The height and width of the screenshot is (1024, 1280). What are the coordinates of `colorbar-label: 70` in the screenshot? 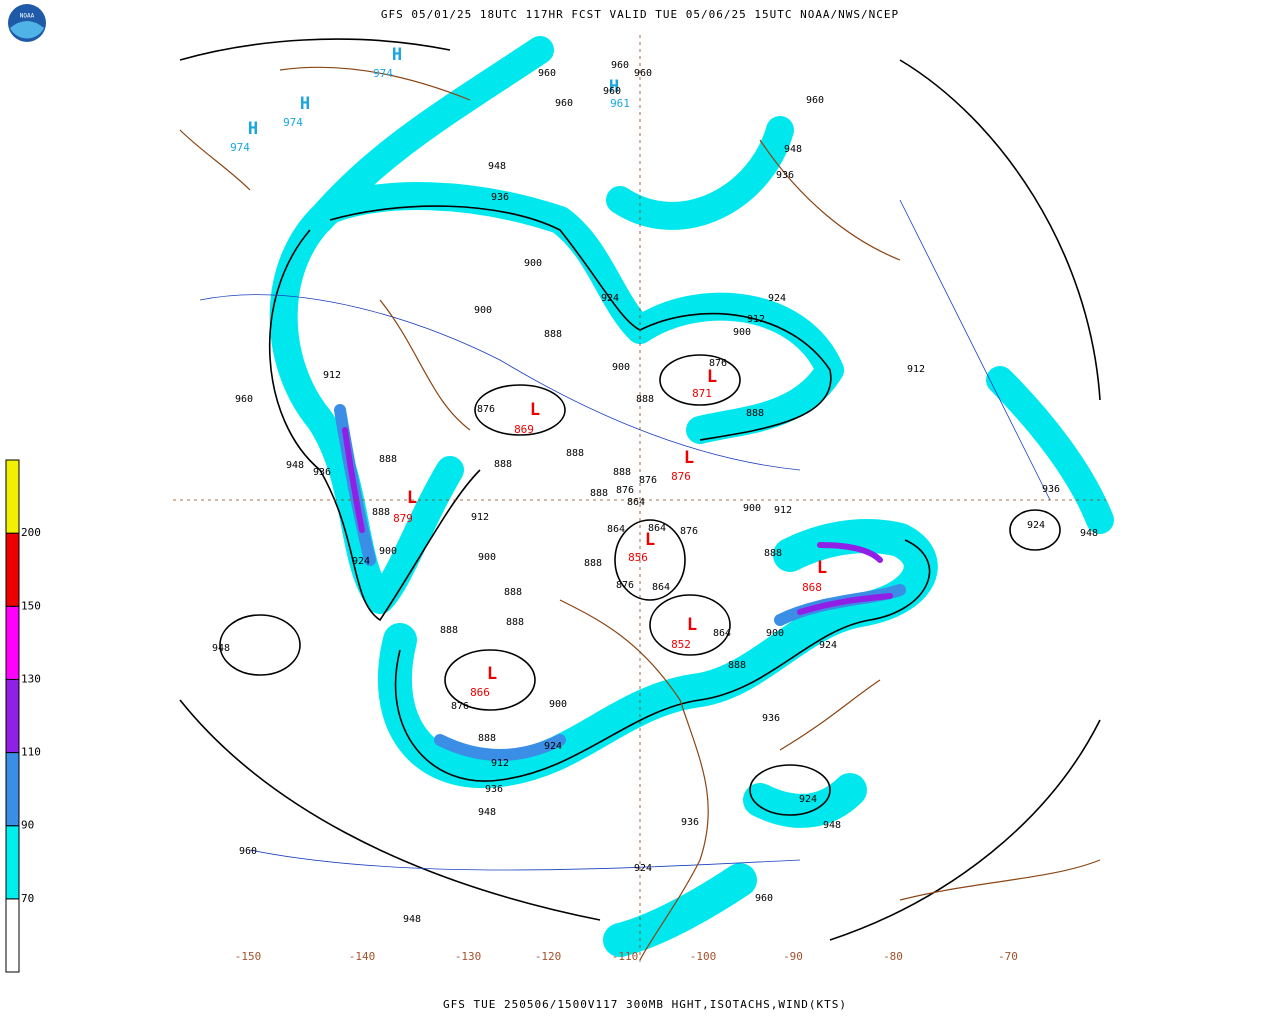 It's located at (27, 898).